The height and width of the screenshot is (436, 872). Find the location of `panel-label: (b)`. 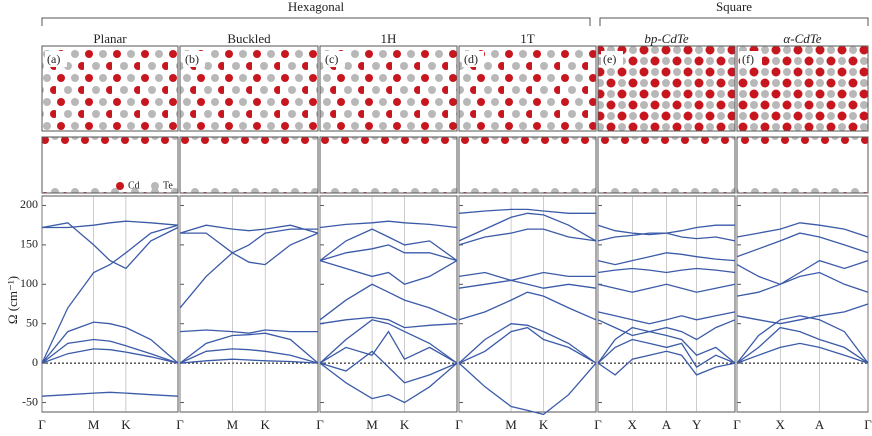

panel-label: (b) is located at coordinates (192, 59).